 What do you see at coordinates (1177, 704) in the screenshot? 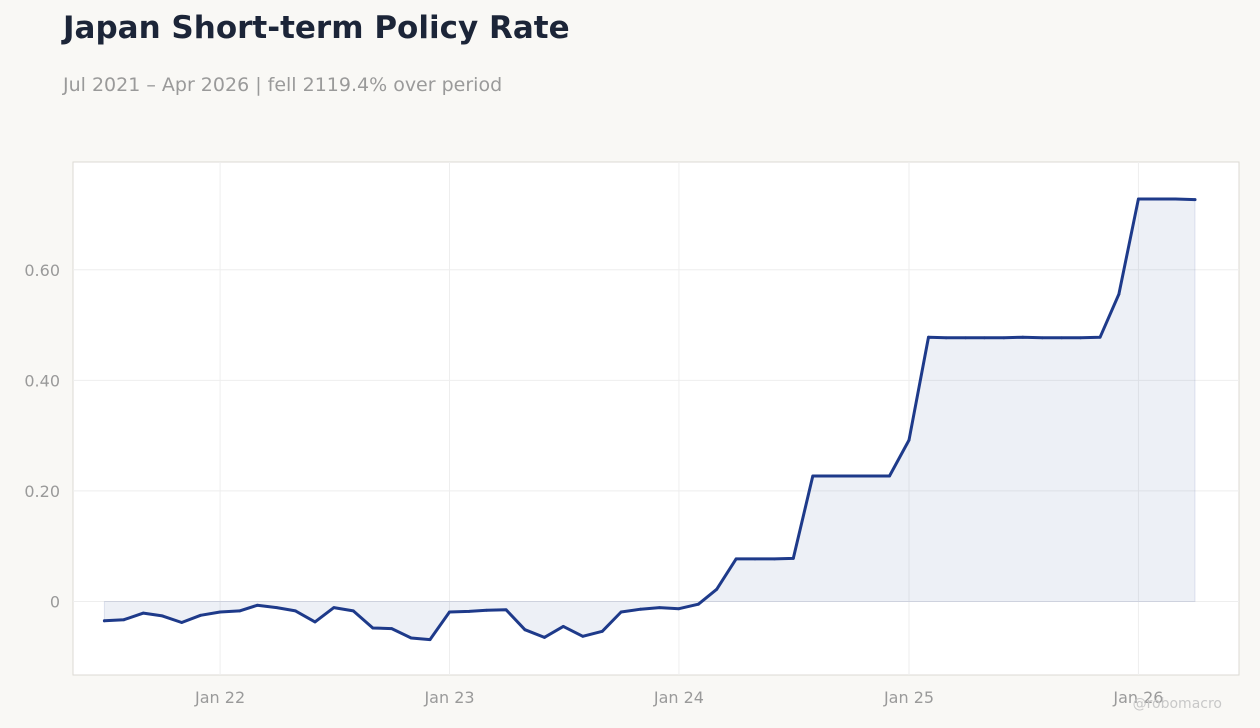
I see `watermark: @robomacro` at bounding box center [1177, 704].